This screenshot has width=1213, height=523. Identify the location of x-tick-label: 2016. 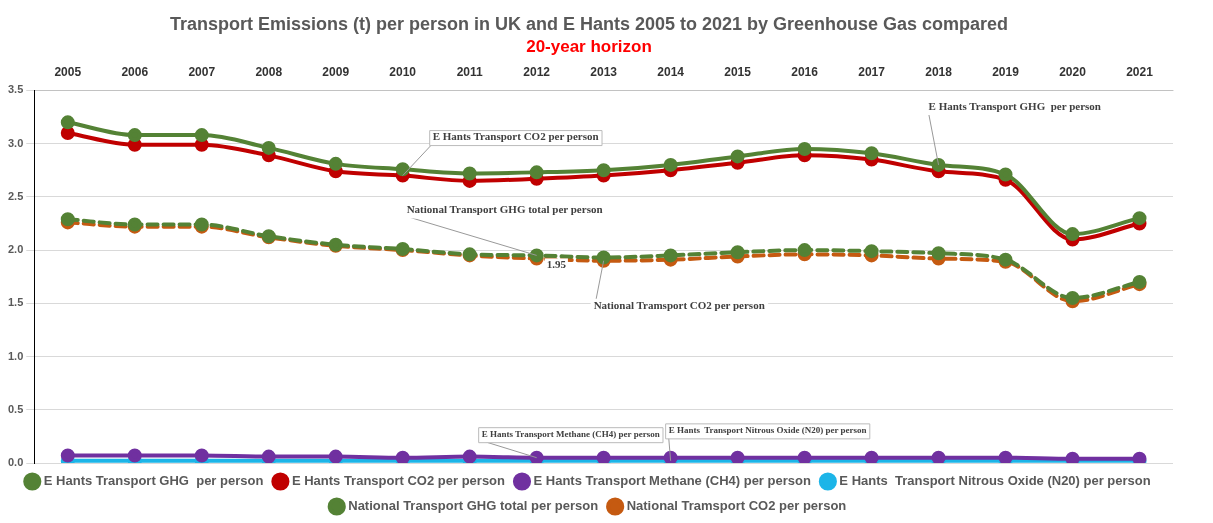
(805, 71).